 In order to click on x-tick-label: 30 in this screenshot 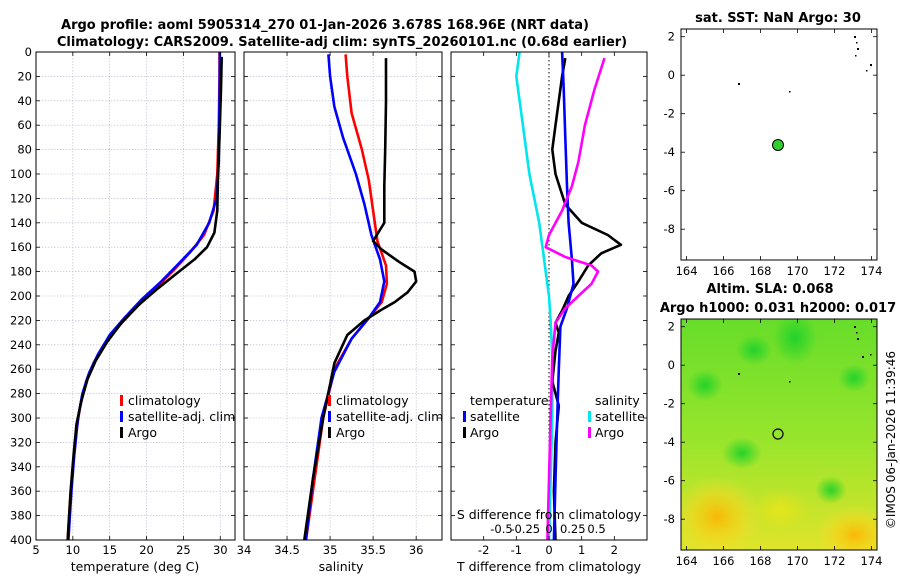, I will do `click(220, 550)`.